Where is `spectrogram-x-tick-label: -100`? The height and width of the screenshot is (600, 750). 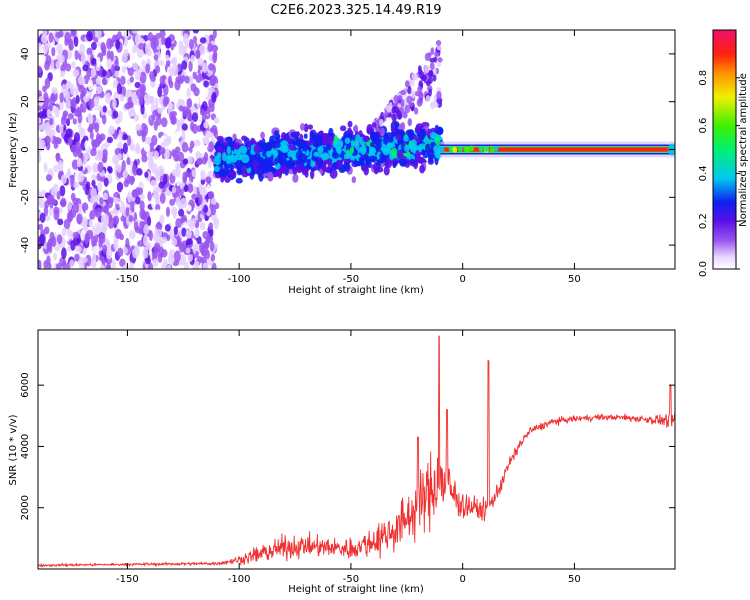
spectrogram-x-tick-label: -100 is located at coordinates (239, 279).